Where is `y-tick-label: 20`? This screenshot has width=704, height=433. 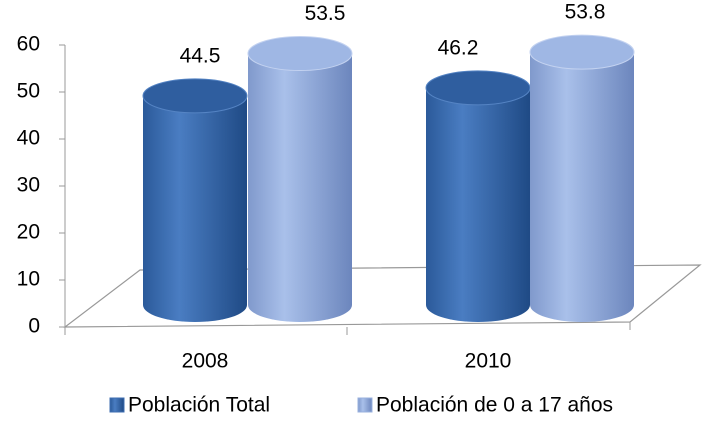
y-tick-label: 20 is located at coordinates (28, 232).